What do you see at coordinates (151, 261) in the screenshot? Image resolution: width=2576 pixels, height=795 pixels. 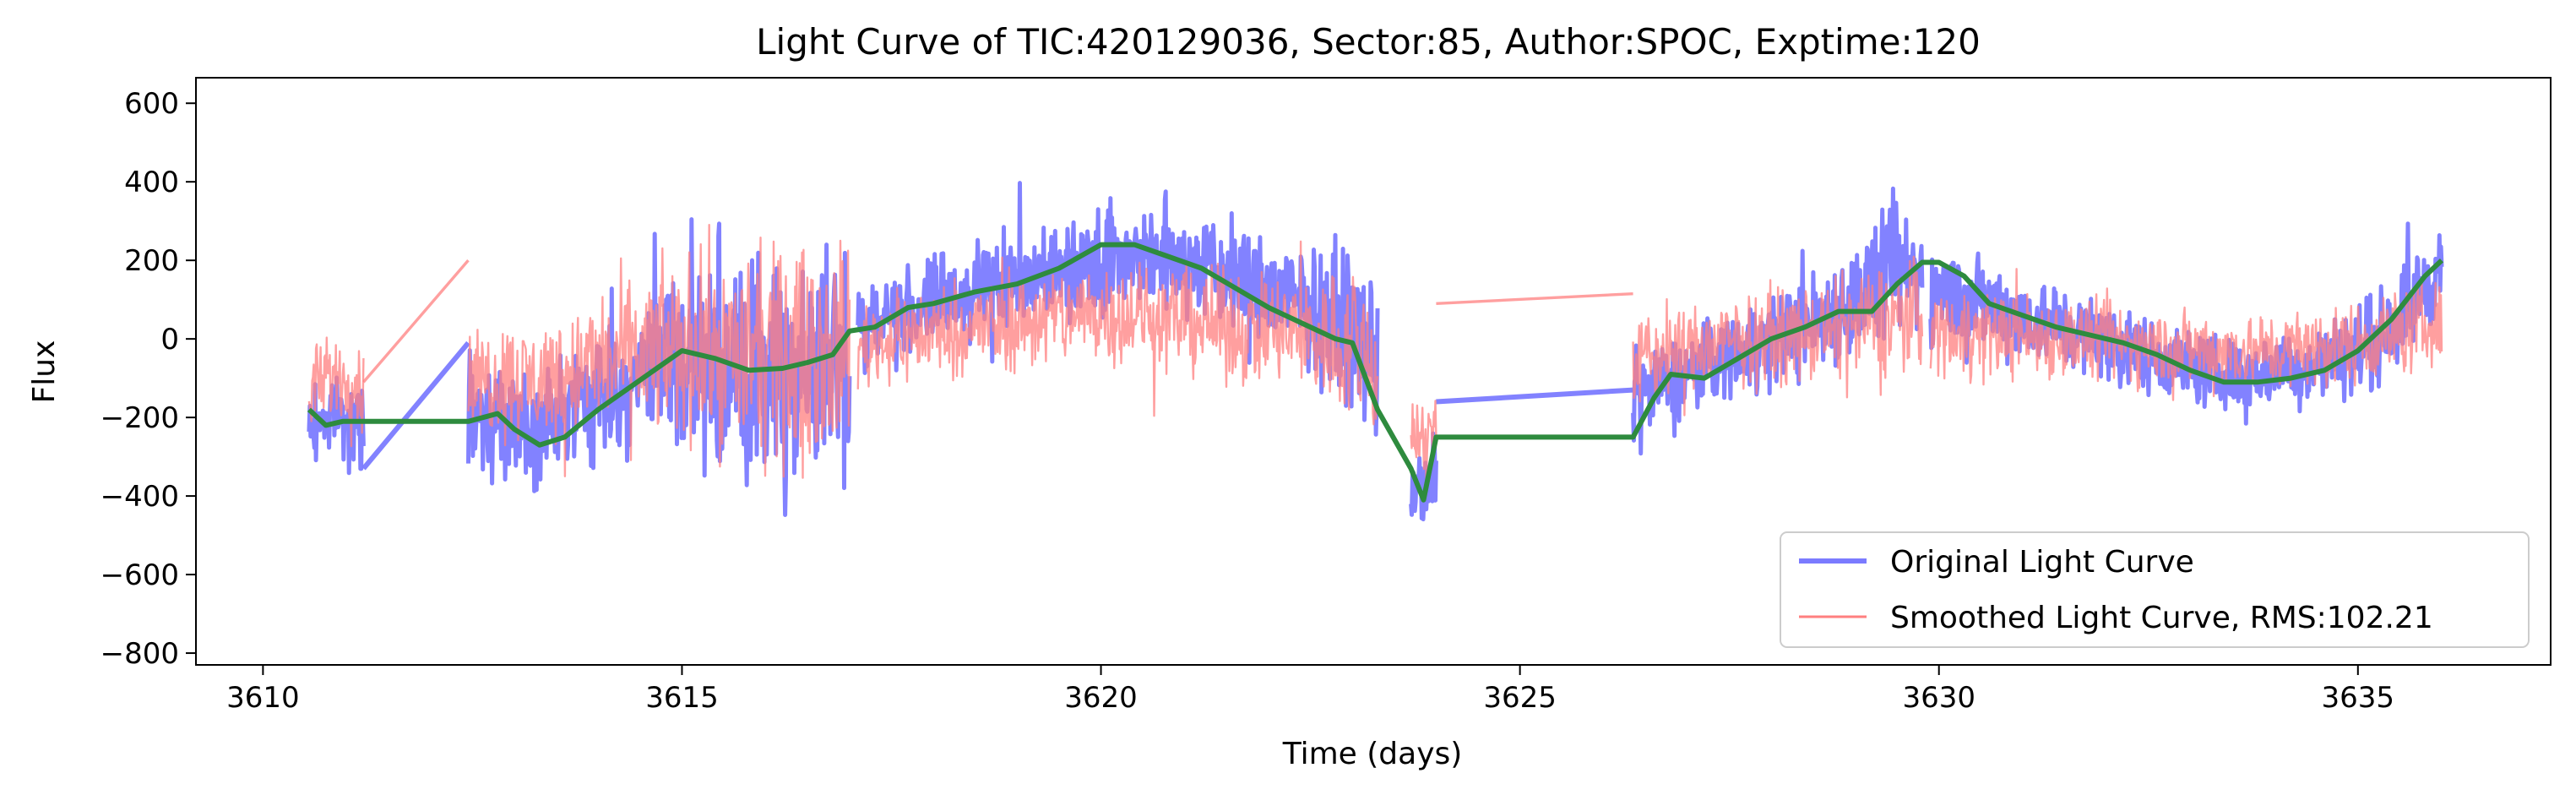 I see `y-tick-label: 200` at bounding box center [151, 261].